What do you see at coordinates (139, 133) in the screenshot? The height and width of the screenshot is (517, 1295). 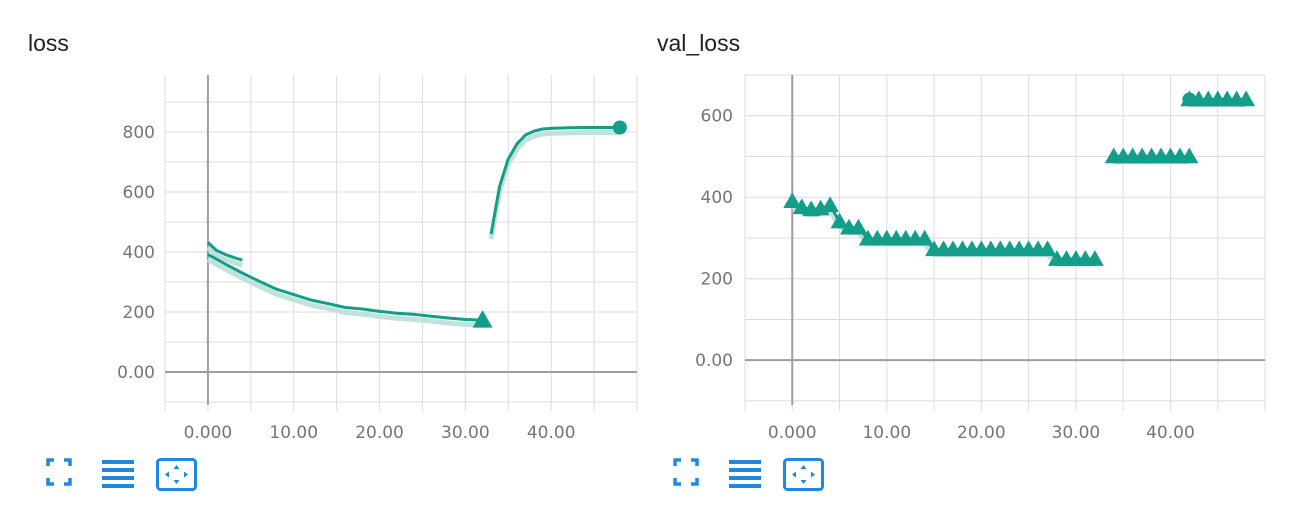 I see `y-tick-label: 800` at bounding box center [139, 133].